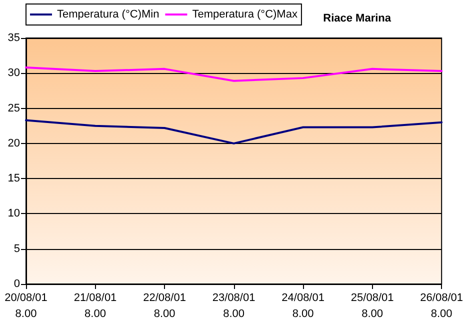 Image resolution: width=466 pixels, height=324 pixels. What do you see at coordinates (26, 306) in the screenshot?
I see `x-tick-label: 20/08/01 8.00` at bounding box center [26, 306].